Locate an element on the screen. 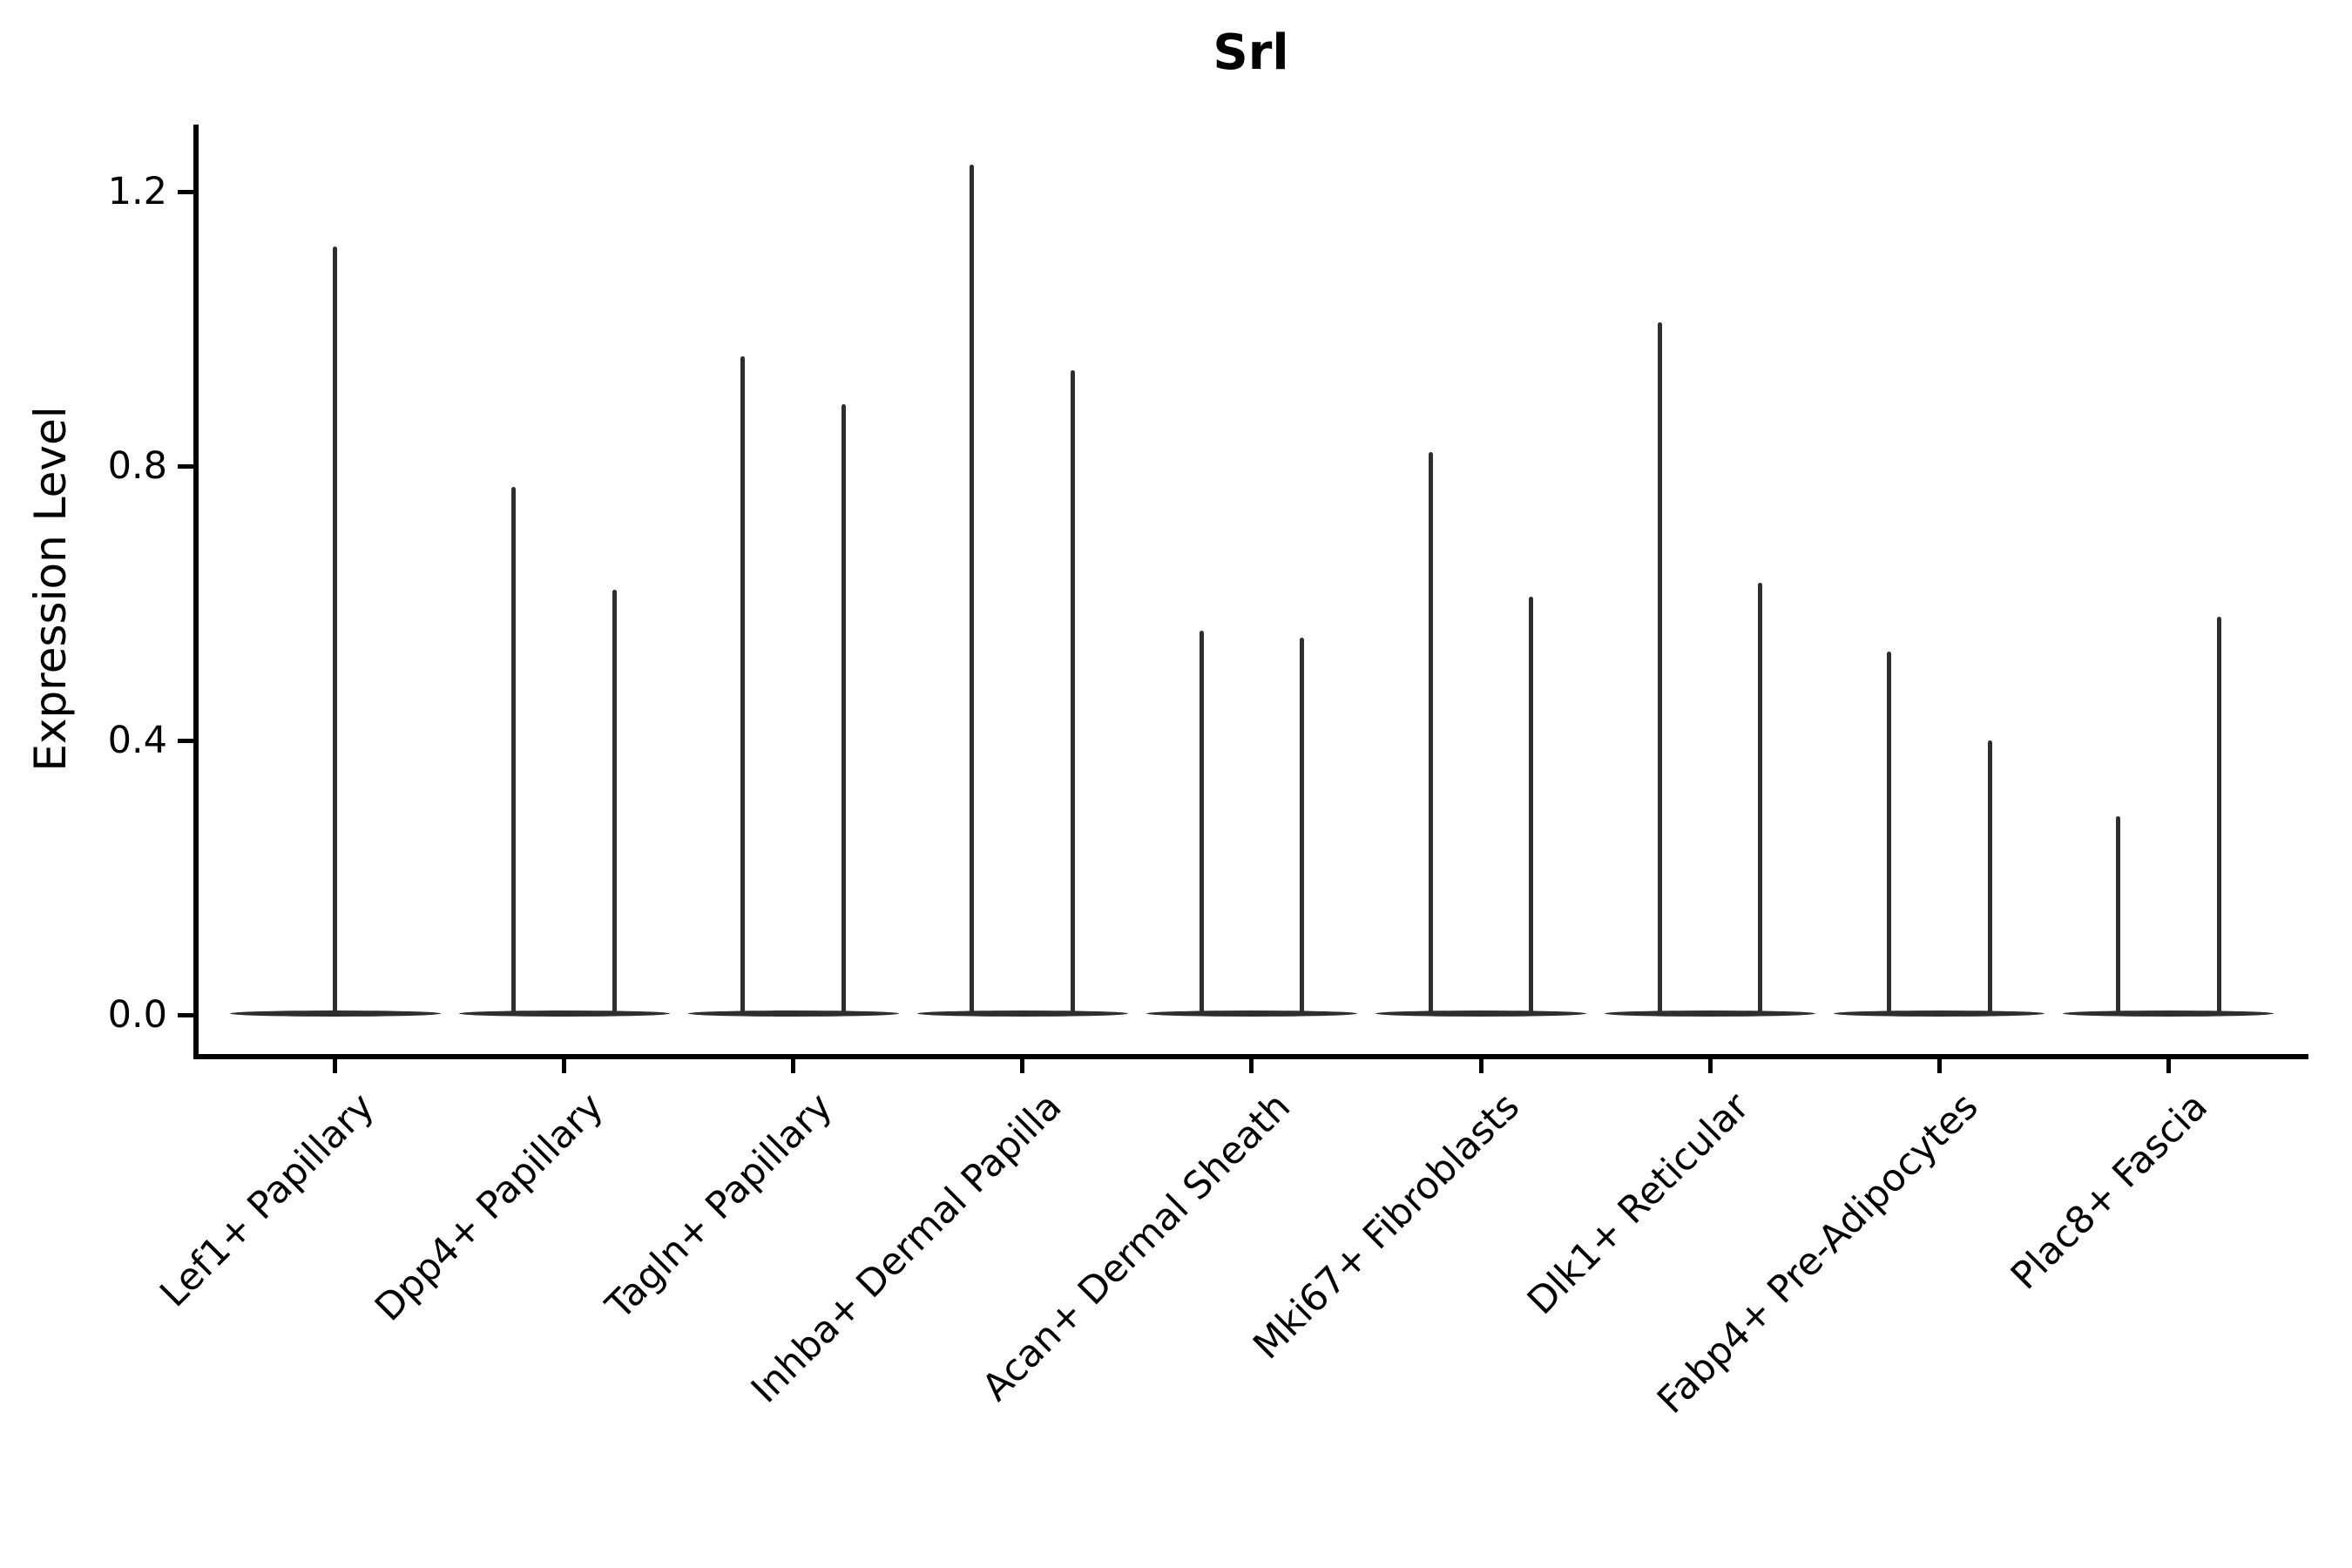 Image resolution: width=2352 pixels, height=1568 pixels. y-tick-label: 0.8 is located at coordinates (137, 466).